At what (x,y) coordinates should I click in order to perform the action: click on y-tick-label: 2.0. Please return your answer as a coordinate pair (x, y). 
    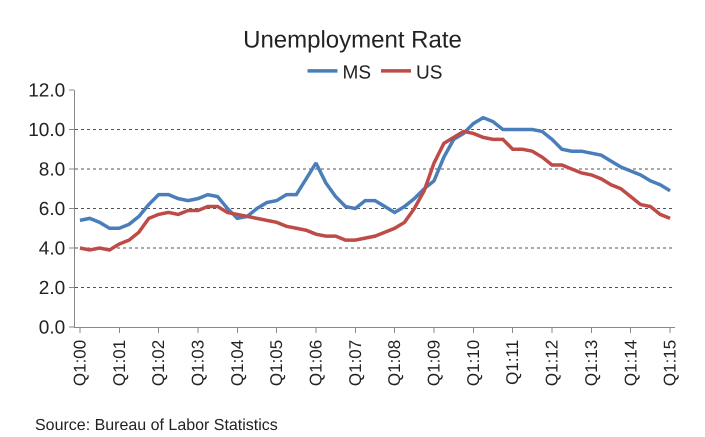
    Looking at the image, I should click on (52, 289).